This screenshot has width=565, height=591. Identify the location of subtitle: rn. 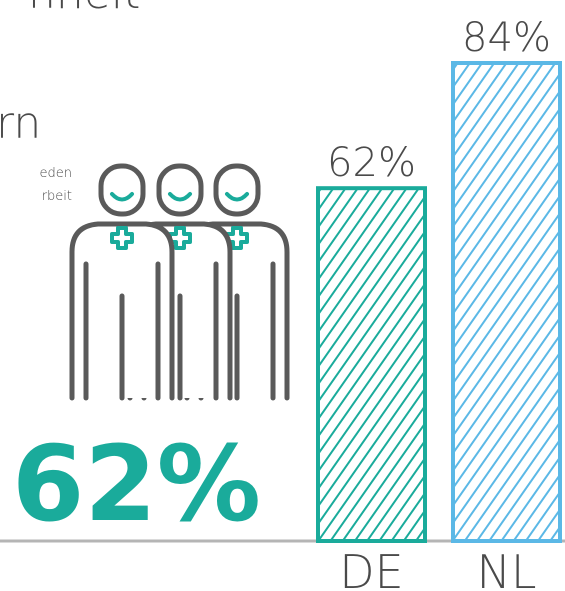
(20, 123).